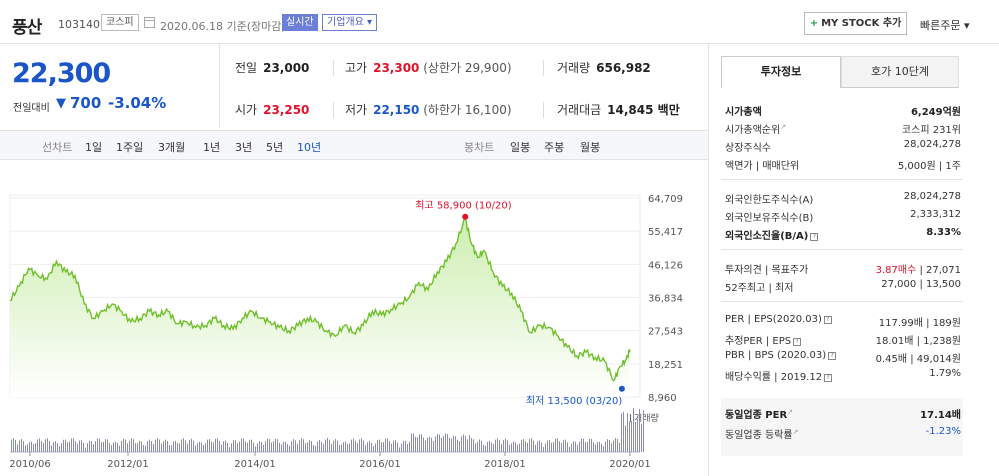 The image size is (999, 476). I want to click on period-5y: 5년, so click(275, 147).